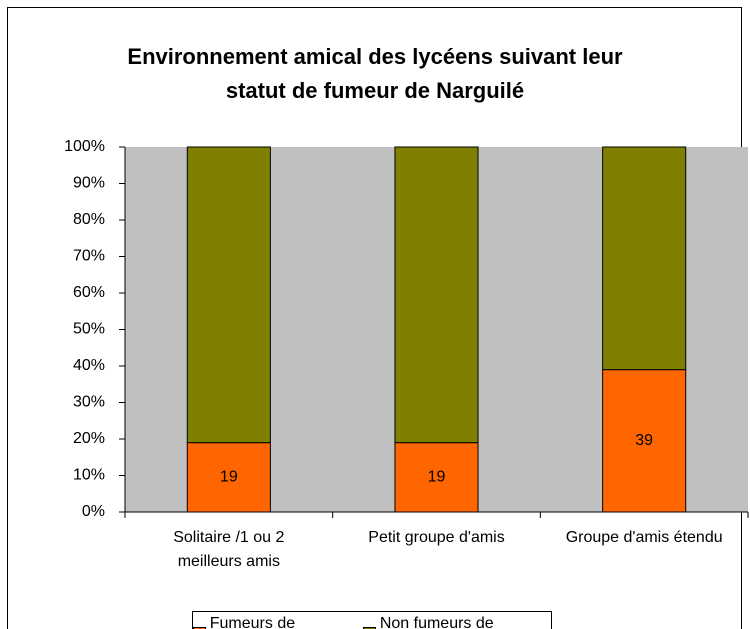  What do you see at coordinates (89, 329) in the screenshot?
I see `y-tick-label: 50%` at bounding box center [89, 329].